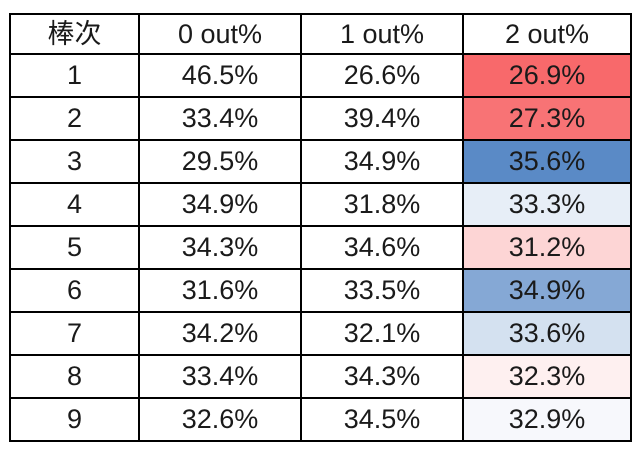 This screenshot has width=640, height=451. What do you see at coordinates (220, 333) in the screenshot?
I see `cell-0-out: 34.2%` at bounding box center [220, 333].